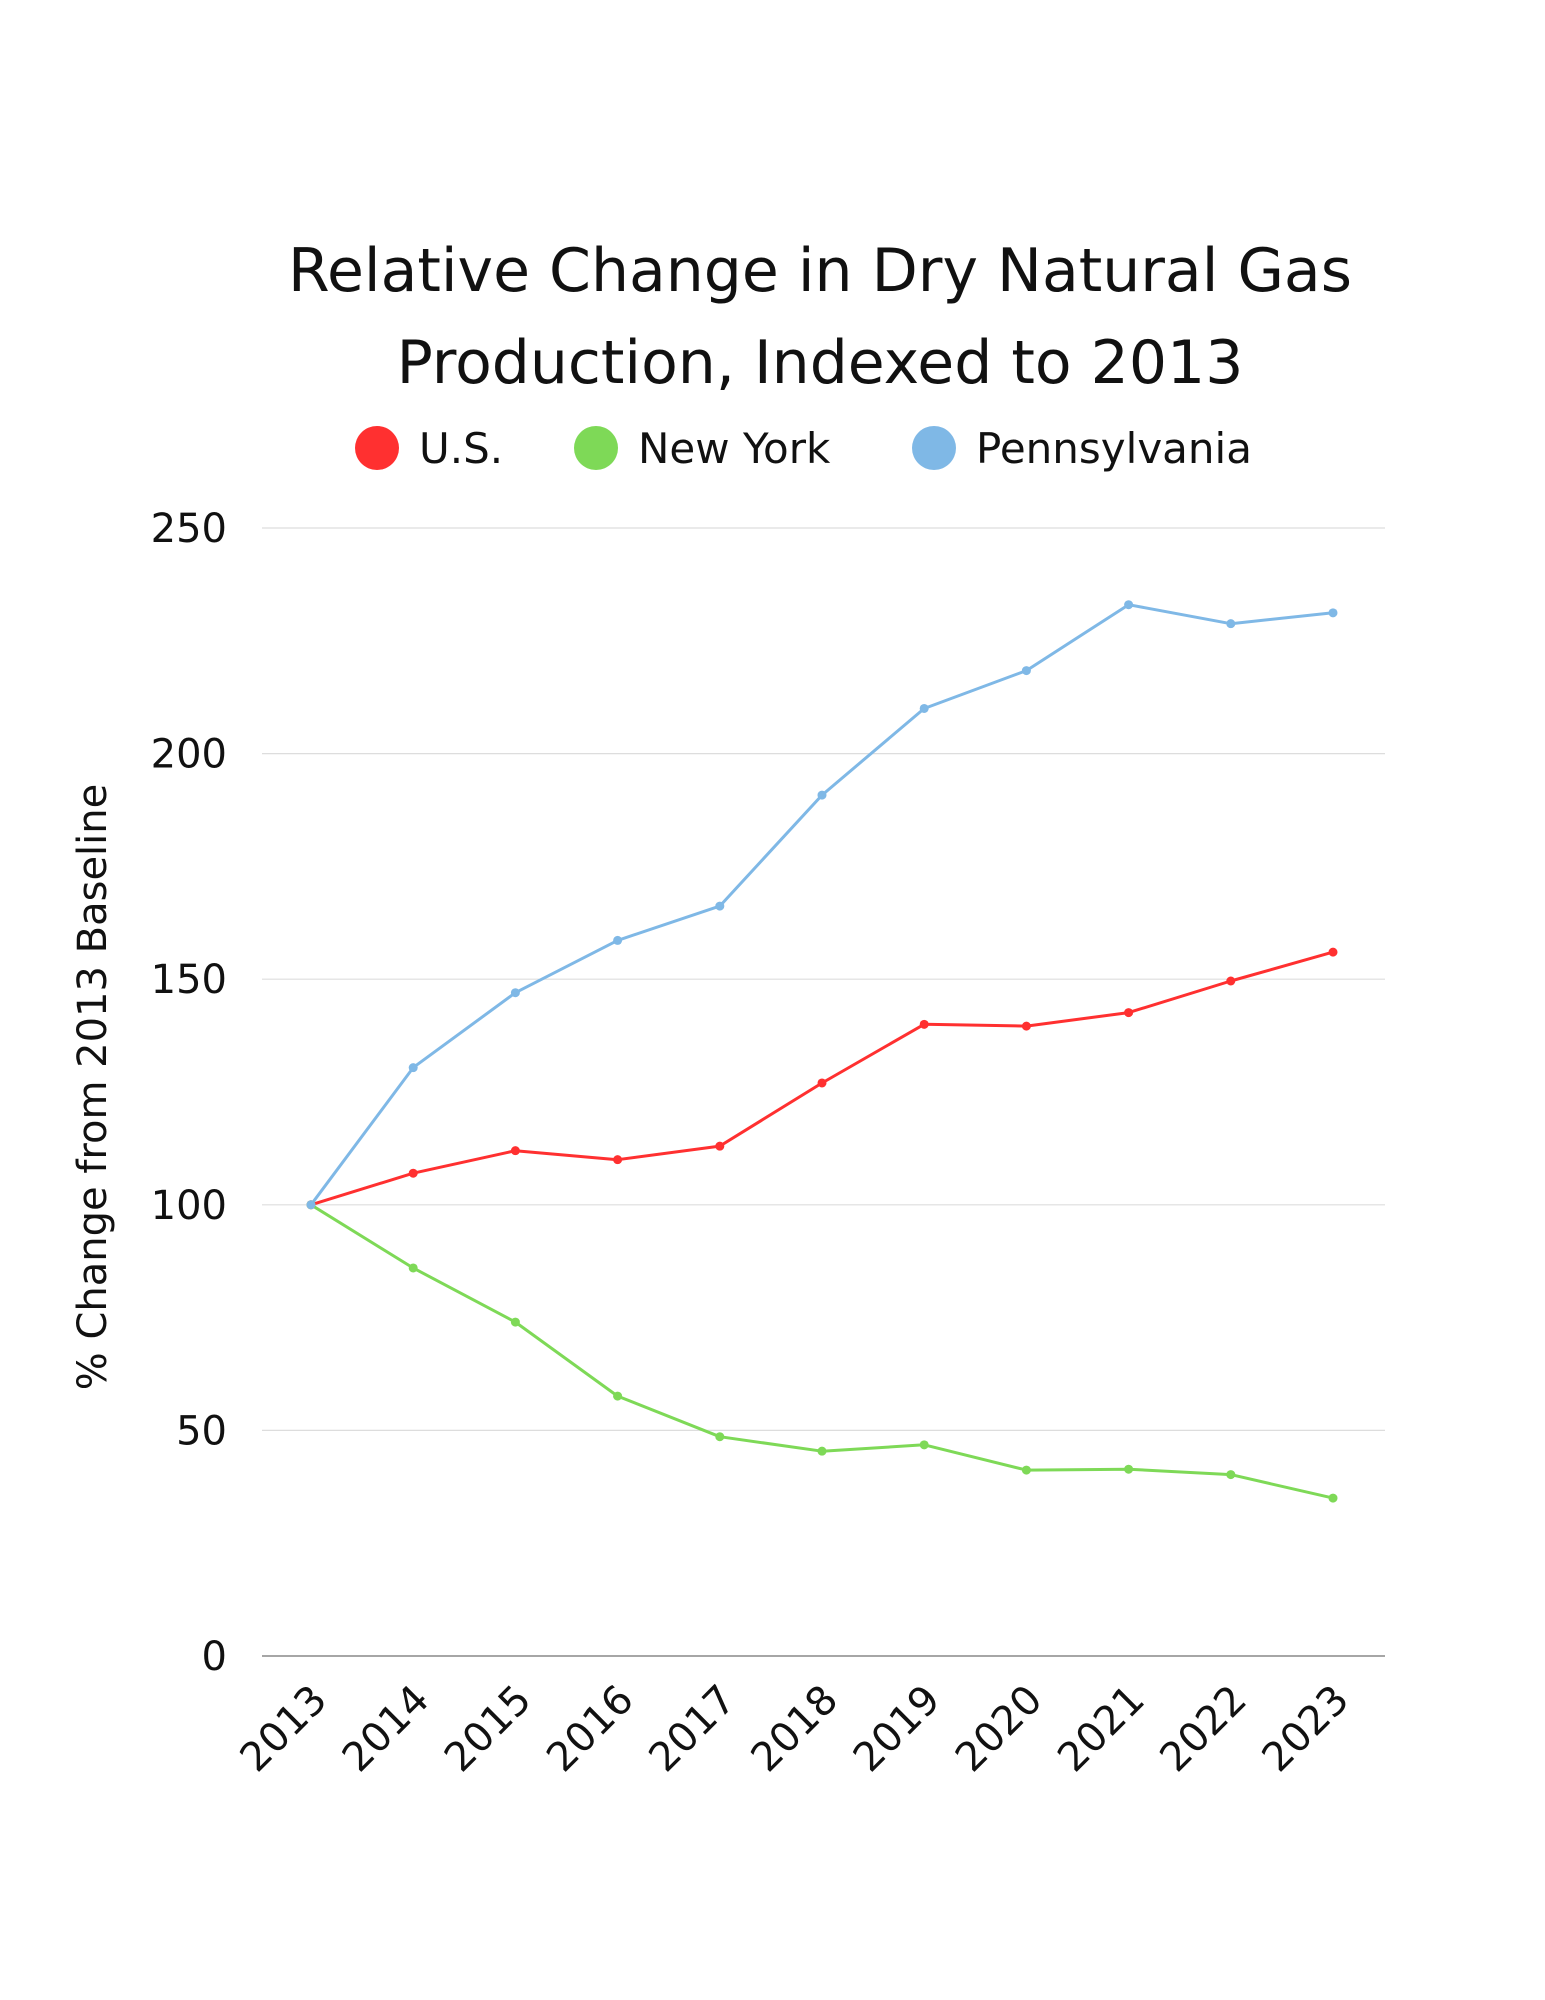 This screenshot has width=1545, height=2000. Describe the element at coordinates (596, 448) in the screenshot. I see `legend-marker-new-york` at that location.